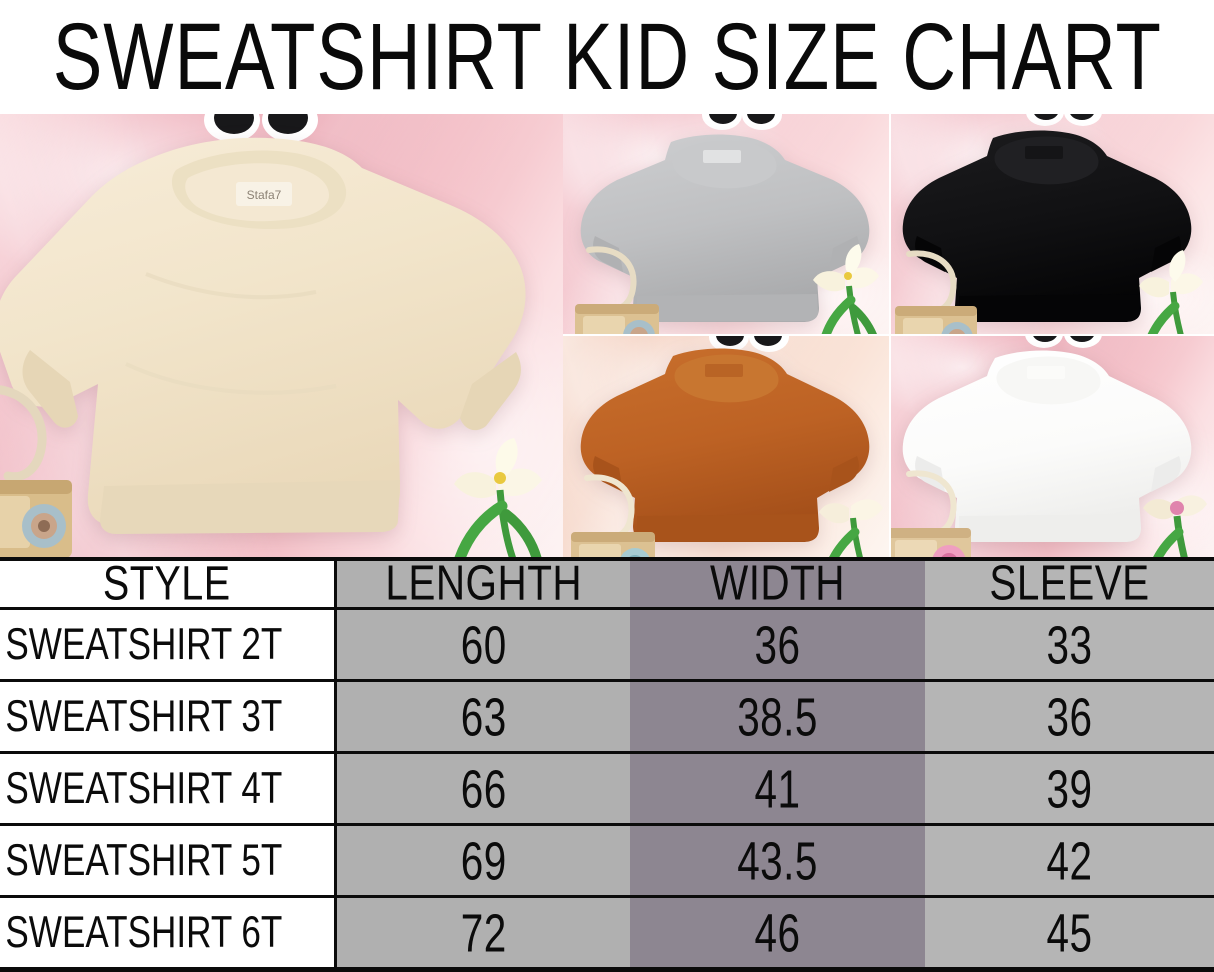 This screenshot has width=1214, height=972. I want to click on table-row: SWEATSHIRT 5T 69 43.5 42, so click(607, 861).